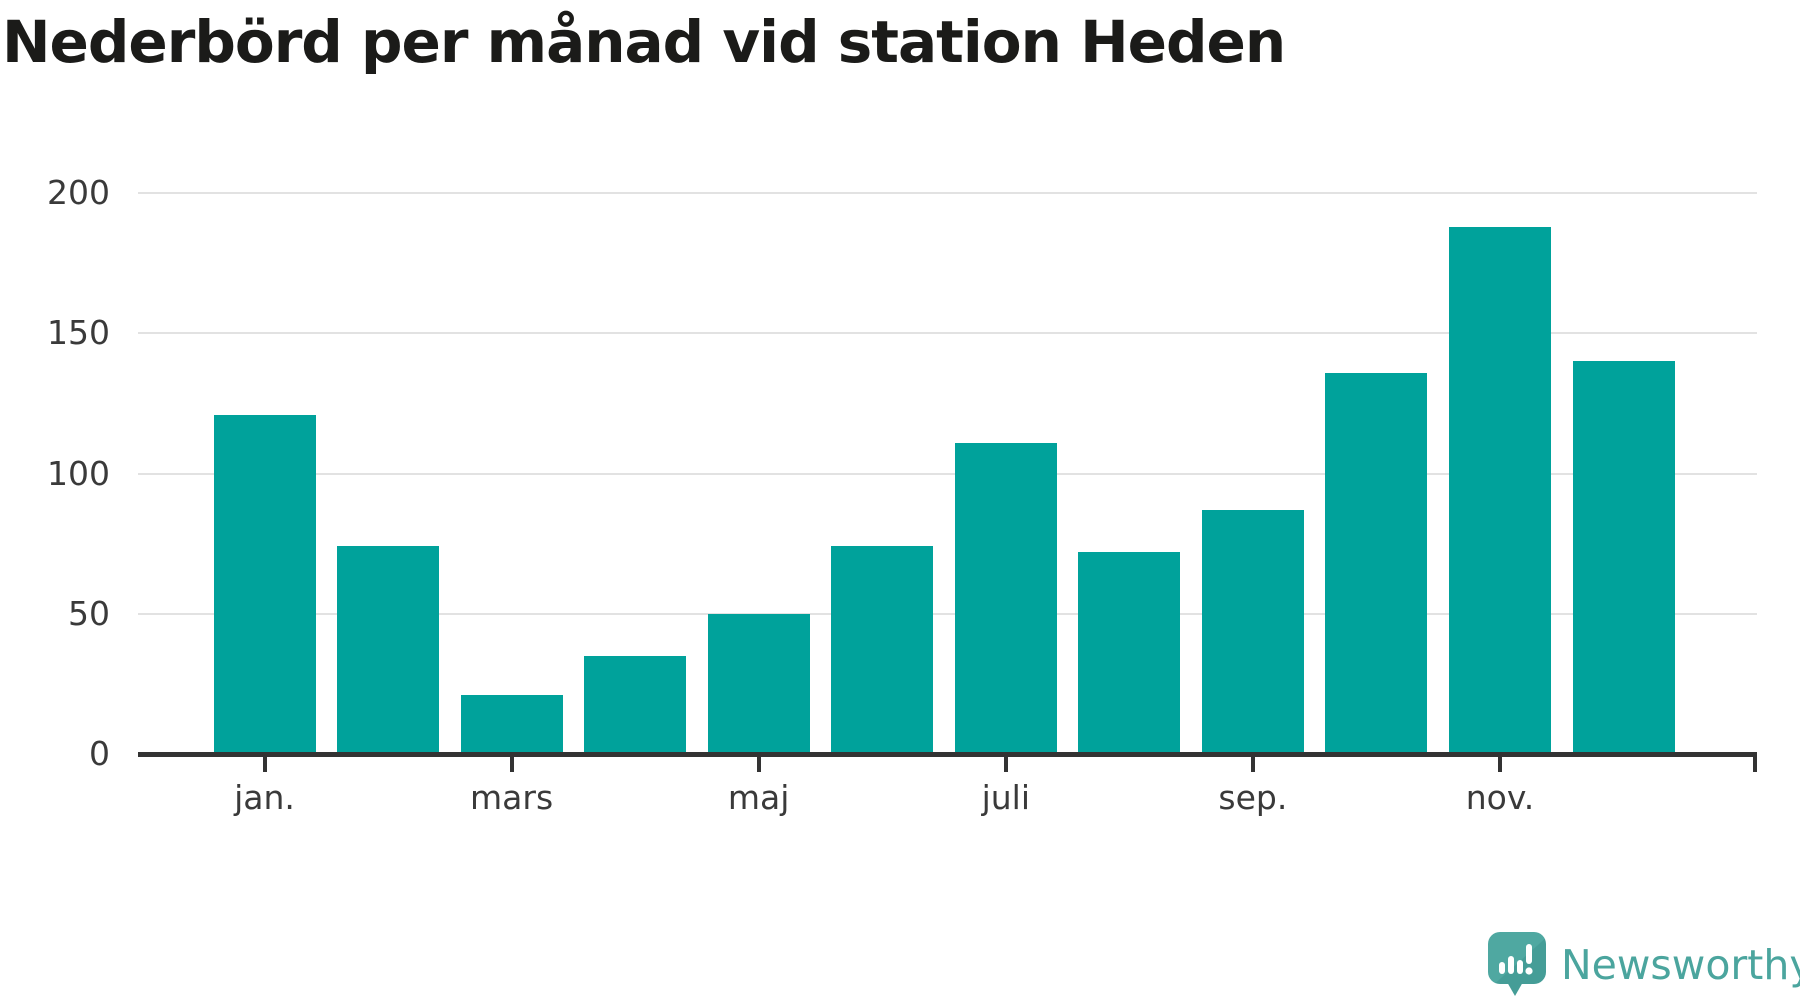 The image size is (1800, 1000). What do you see at coordinates (78, 192) in the screenshot?
I see `y-axis-label-200: 200` at bounding box center [78, 192].